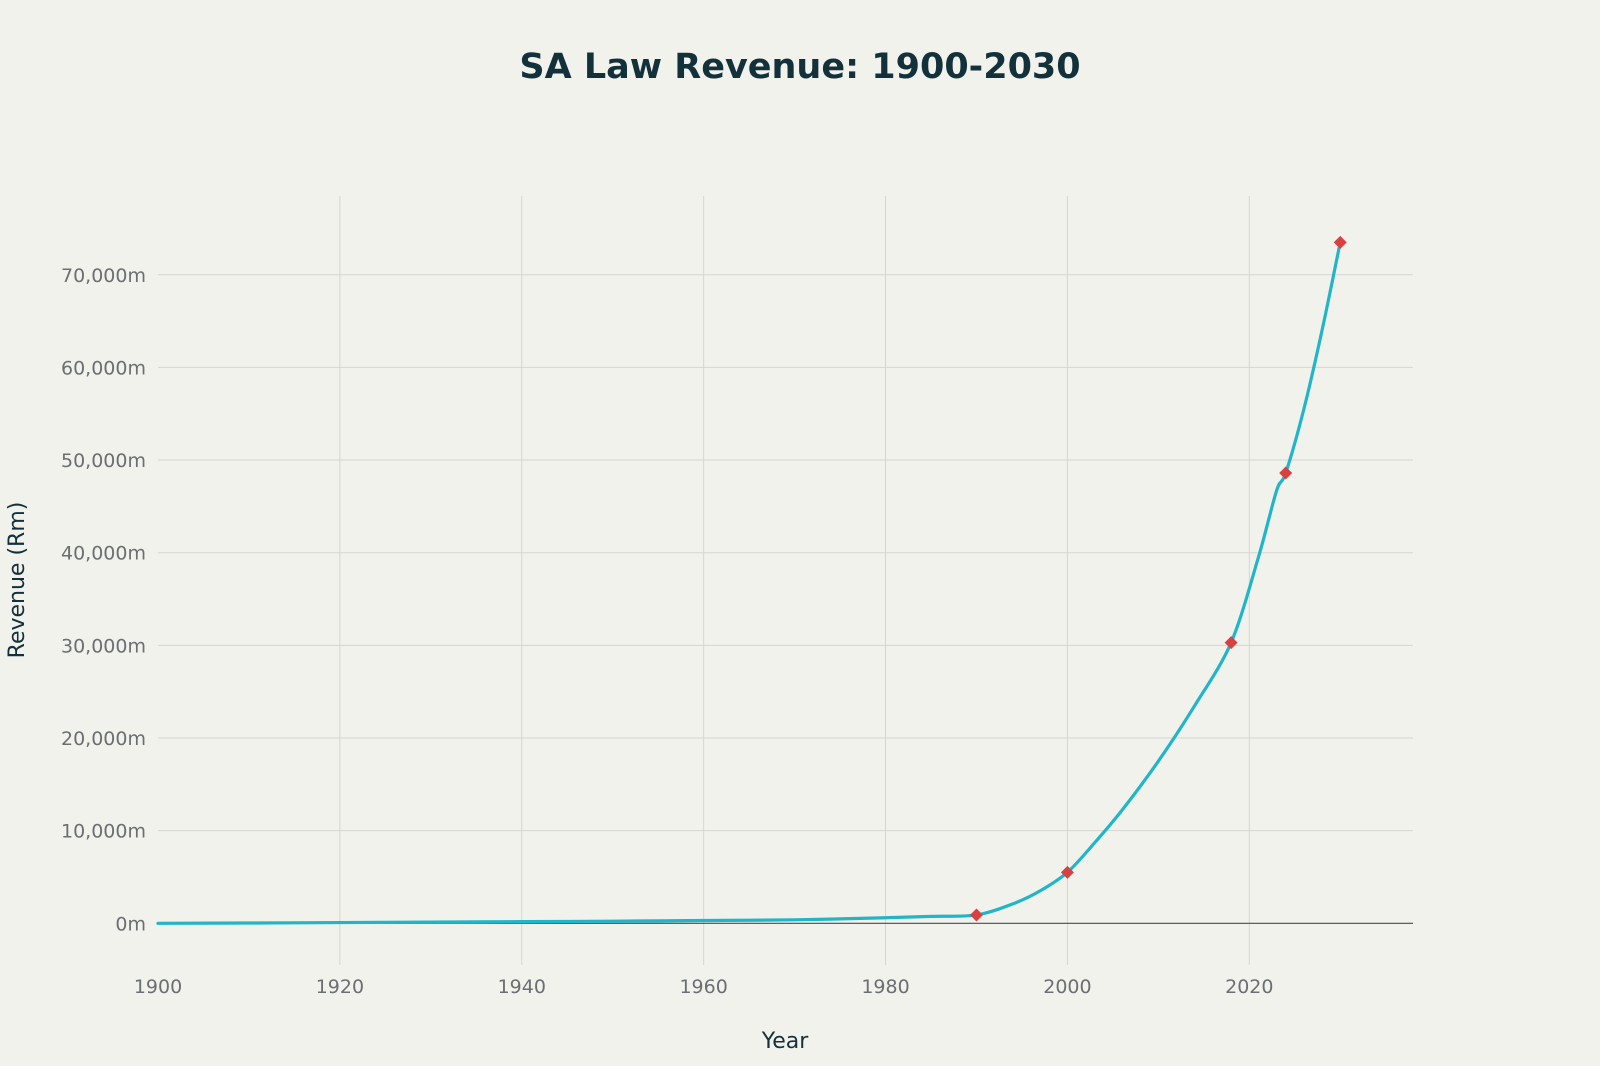 The height and width of the screenshot is (1066, 1600). What do you see at coordinates (885, 987) in the screenshot?
I see `x-tick-label: 1980` at bounding box center [885, 987].